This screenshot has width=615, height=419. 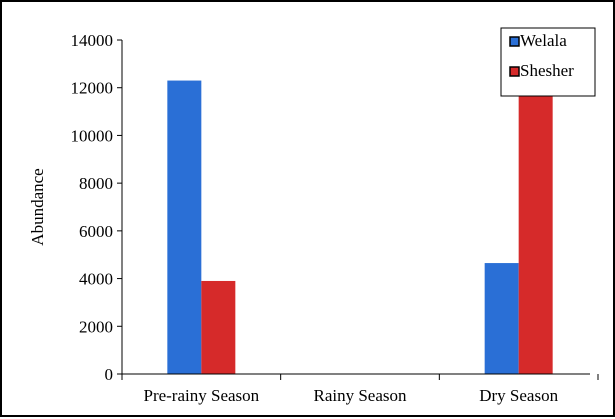 What do you see at coordinates (201, 395) in the screenshot?
I see `x-category-label: Pre-rainy Season` at bounding box center [201, 395].